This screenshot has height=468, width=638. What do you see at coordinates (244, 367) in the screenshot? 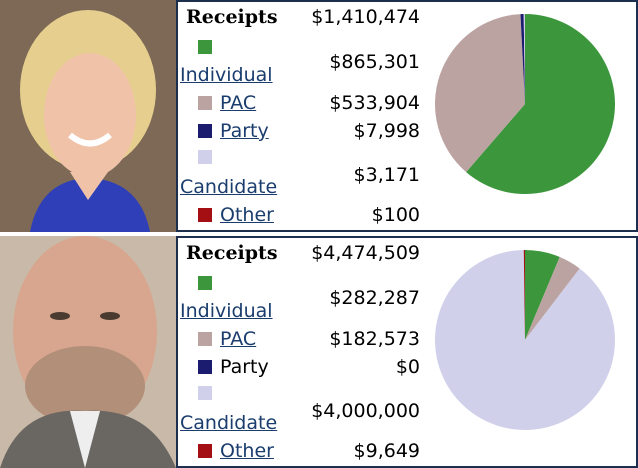
I see `category-label: Party` at bounding box center [244, 367].